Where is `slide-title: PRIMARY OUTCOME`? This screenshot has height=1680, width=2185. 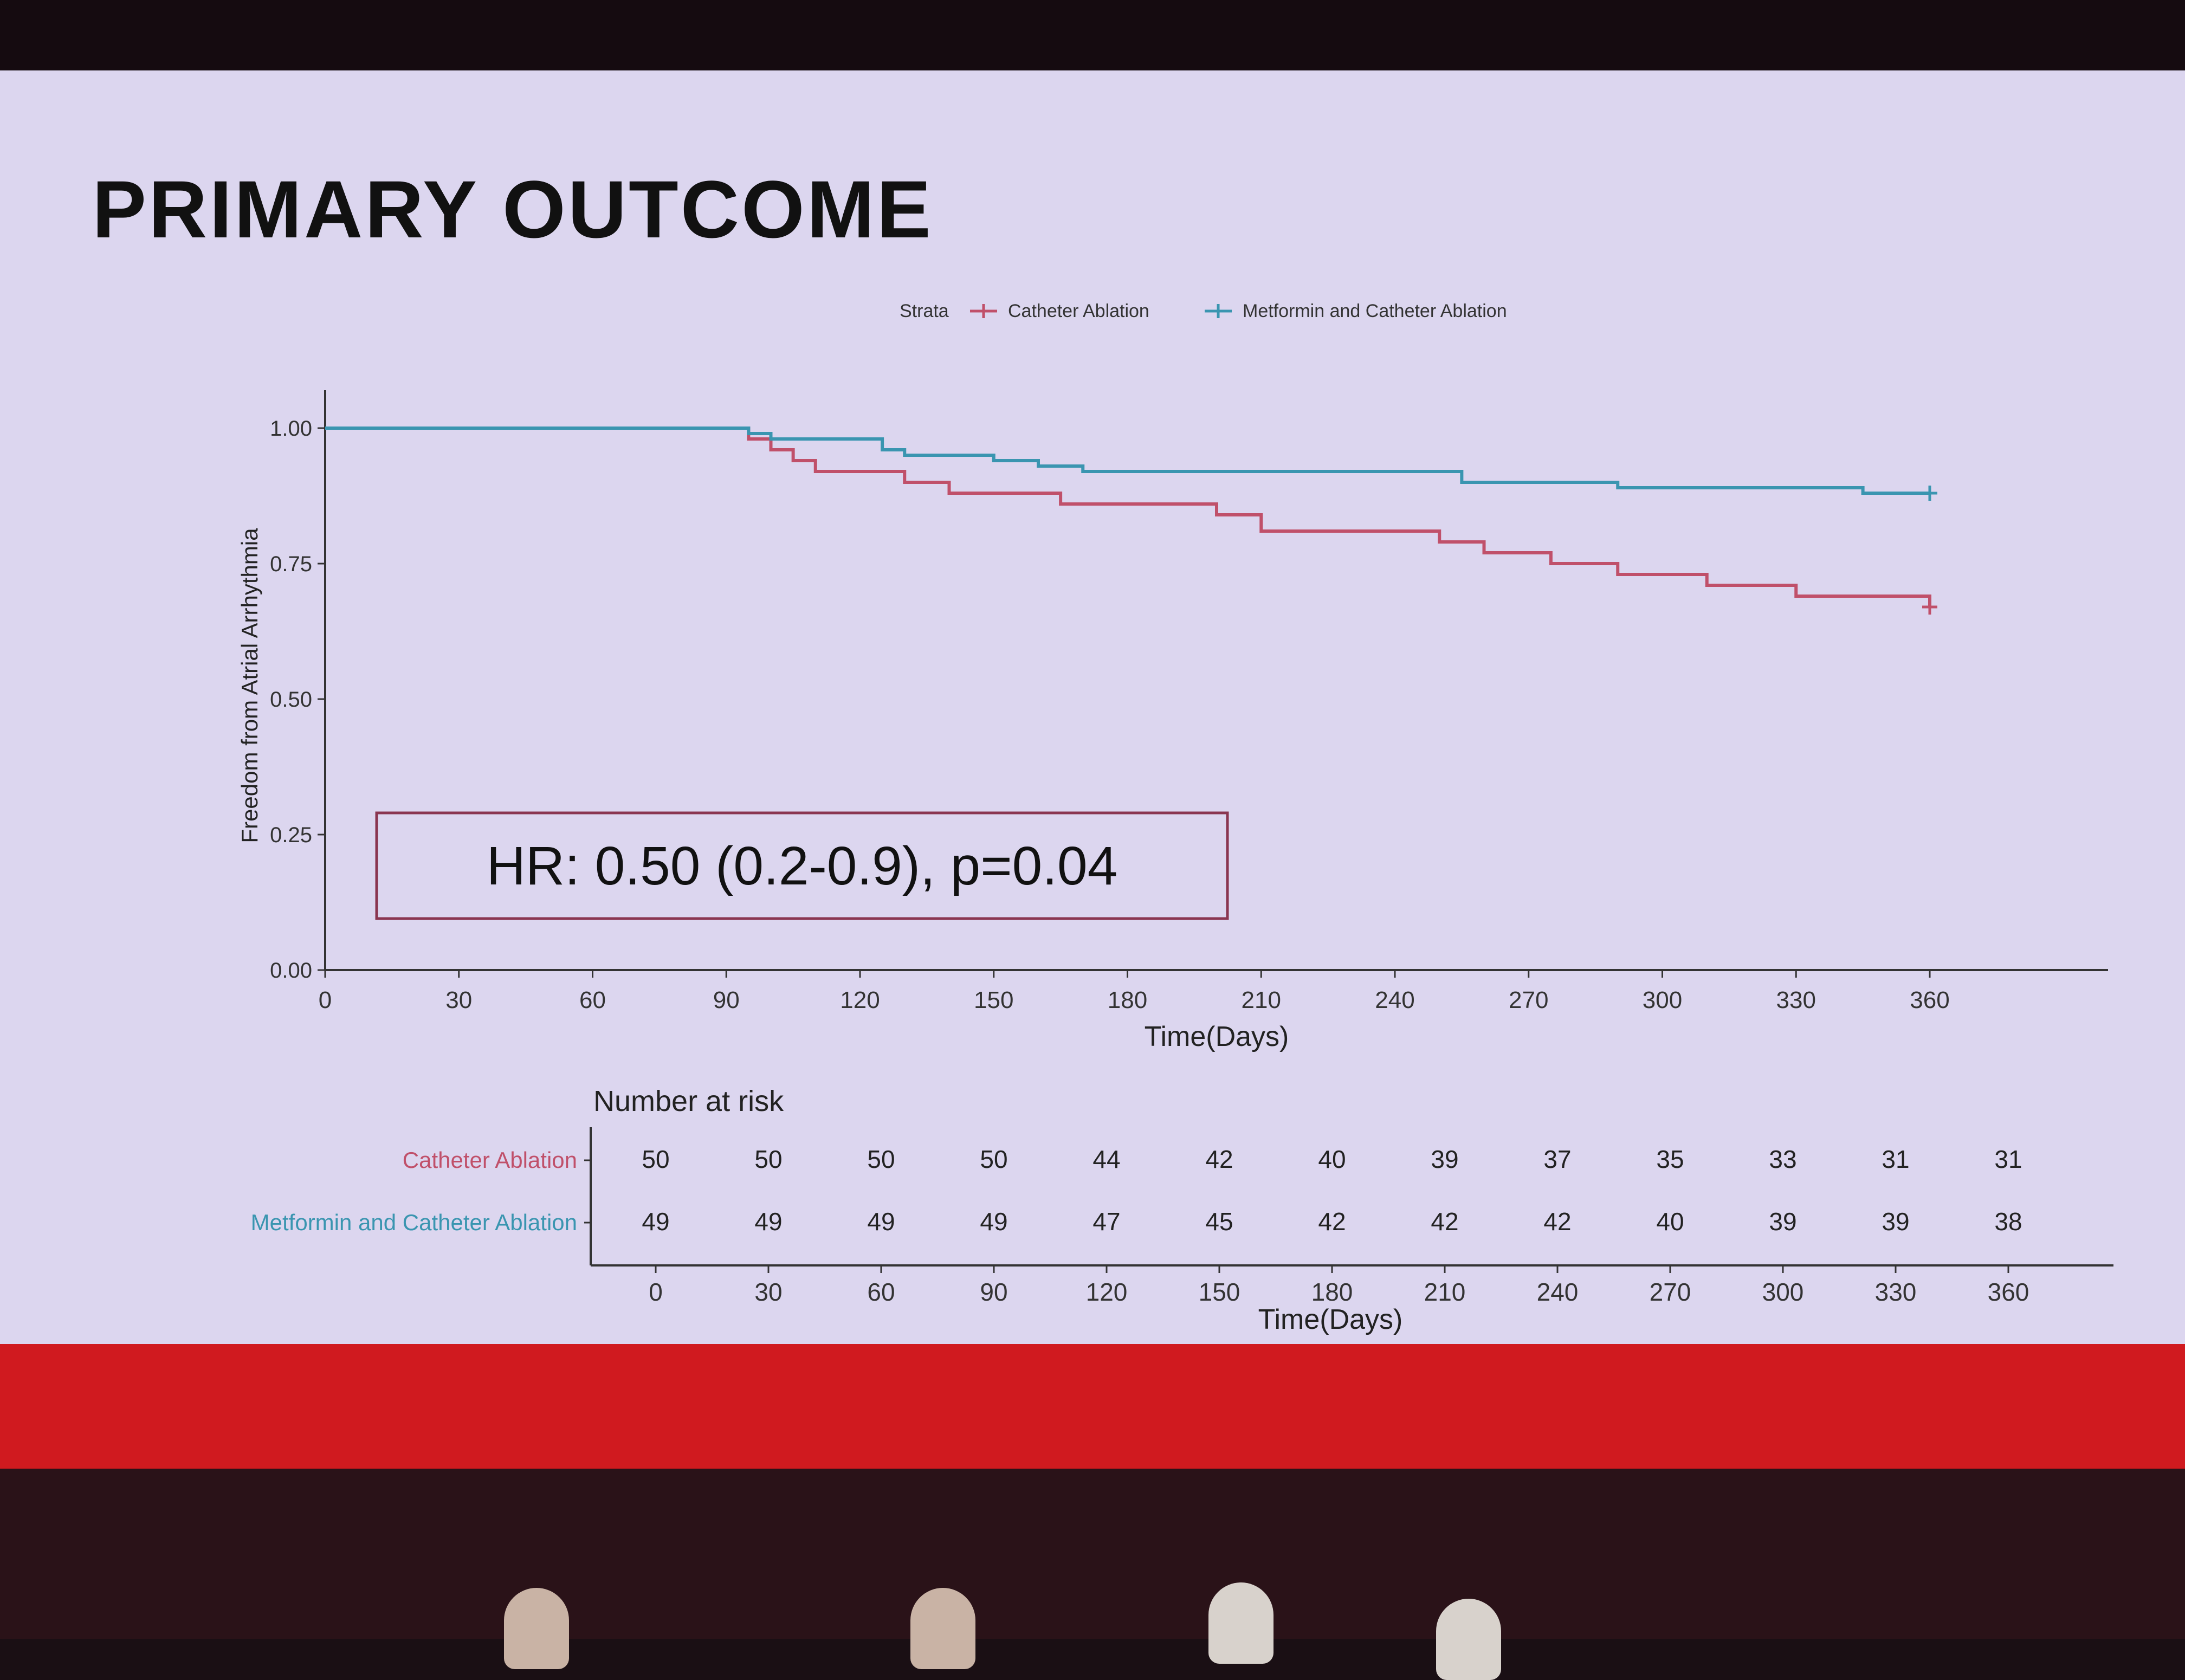
slide-title: PRIMARY OUTCOME is located at coordinates (512, 210).